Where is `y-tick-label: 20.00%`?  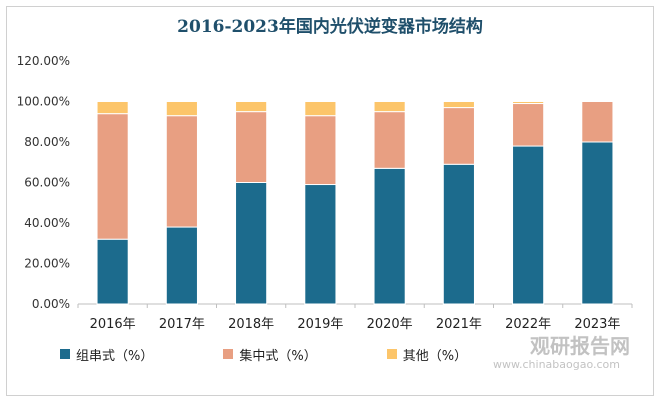
y-tick-label: 20.00% is located at coordinates (47, 264).